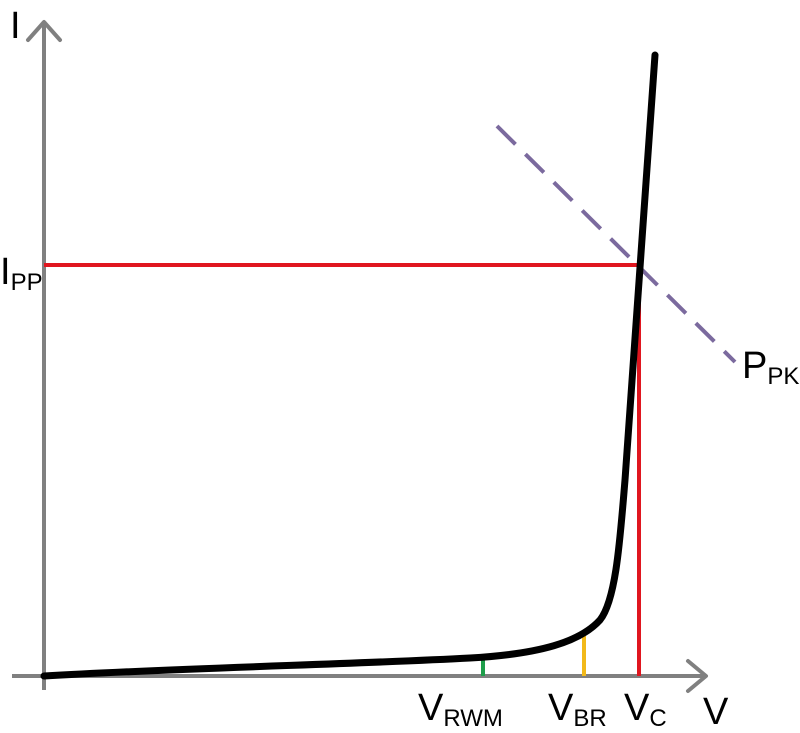 The width and height of the screenshot is (800, 733). Describe the element at coordinates (657, 718) in the screenshot. I see `vc-label-sub: C` at that location.